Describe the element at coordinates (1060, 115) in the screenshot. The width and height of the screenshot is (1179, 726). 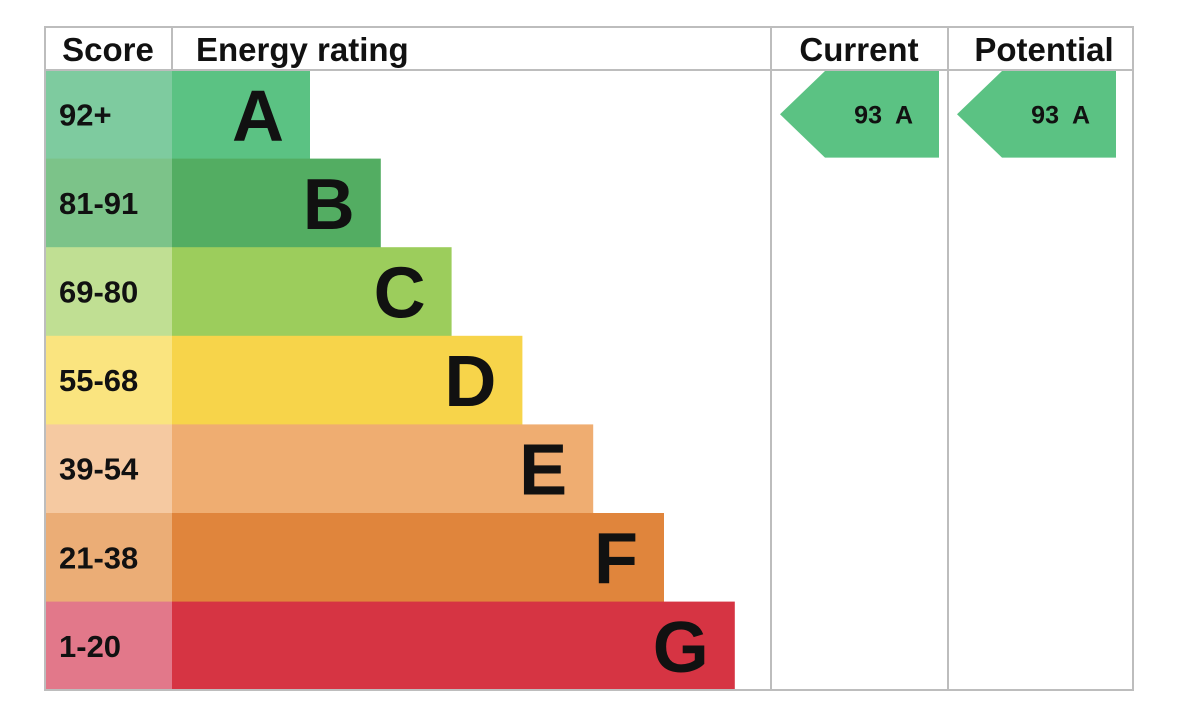
I see `potential-rating-label: 93 A` at that location.